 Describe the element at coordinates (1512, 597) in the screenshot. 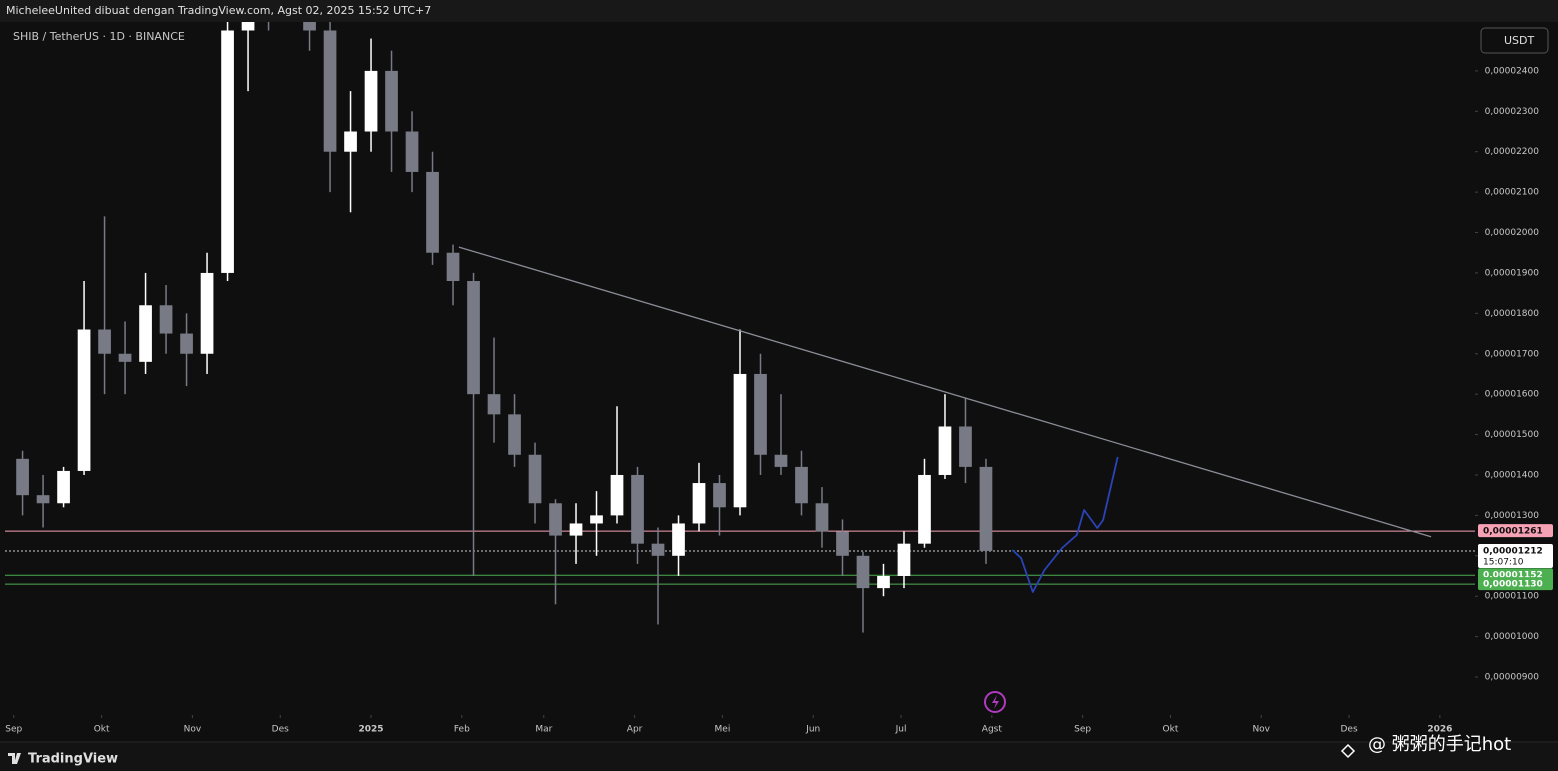

I see `y-tick-label: 0,00001100` at that location.